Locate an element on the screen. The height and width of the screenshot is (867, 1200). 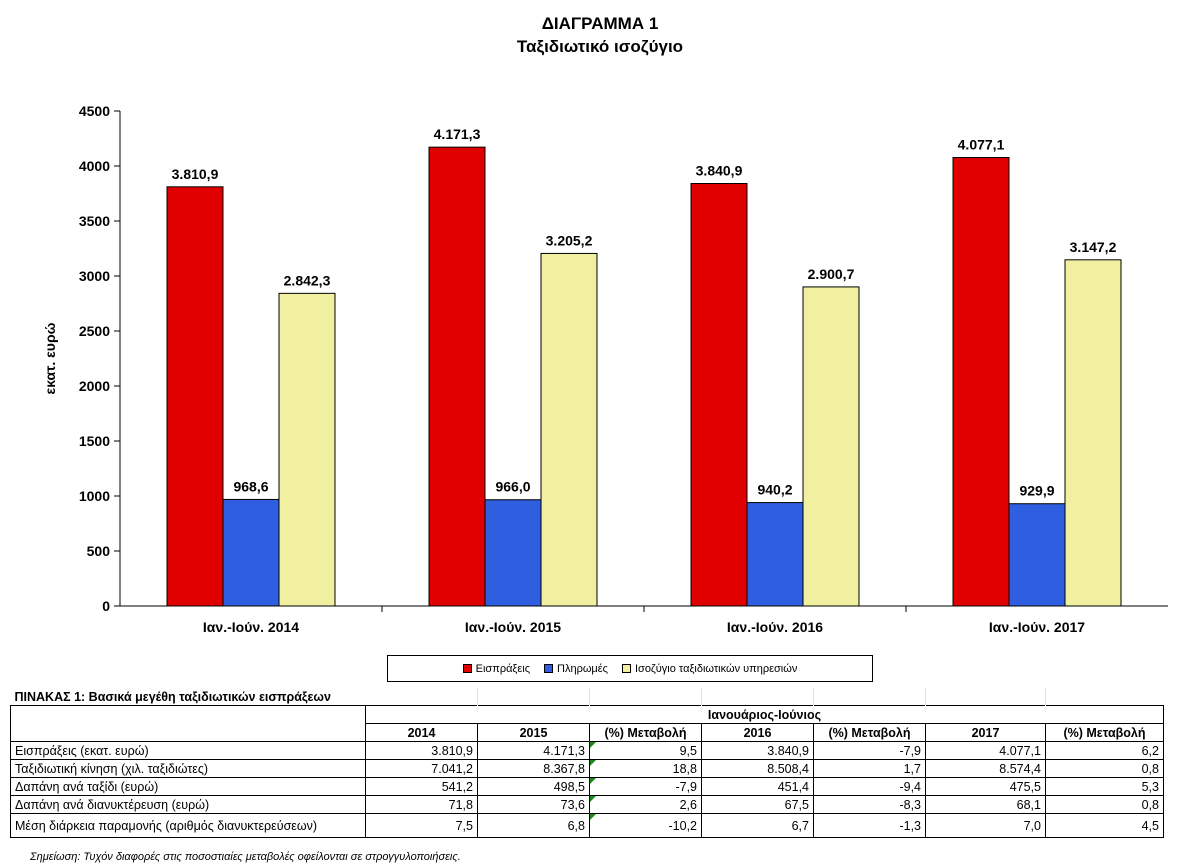
bar-value-label: 2.842,3 is located at coordinates (307, 280).